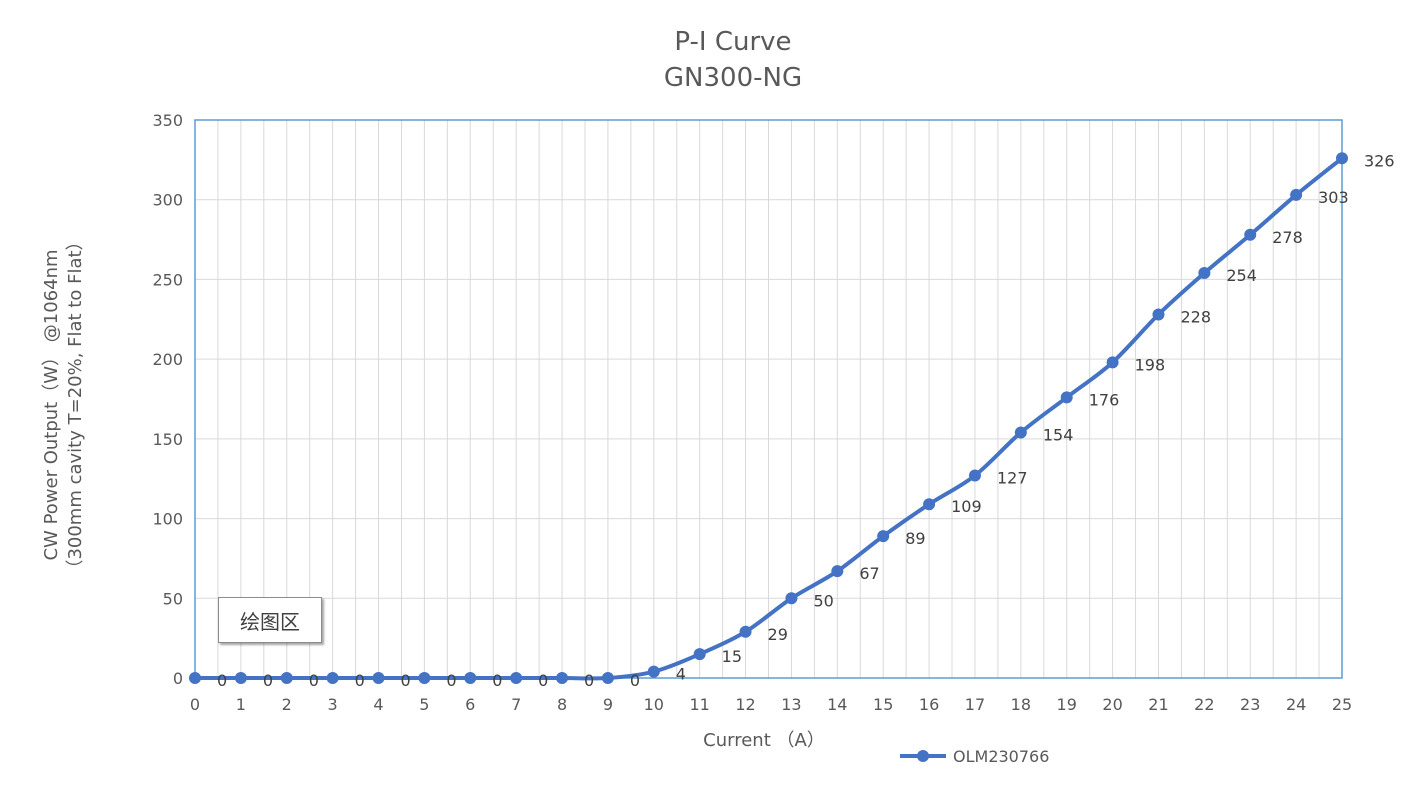 This screenshot has height=805, width=1409. Describe the element at coordinates (1204, 704) in the screenshot. I see `x-tick-label: 22` at that location.